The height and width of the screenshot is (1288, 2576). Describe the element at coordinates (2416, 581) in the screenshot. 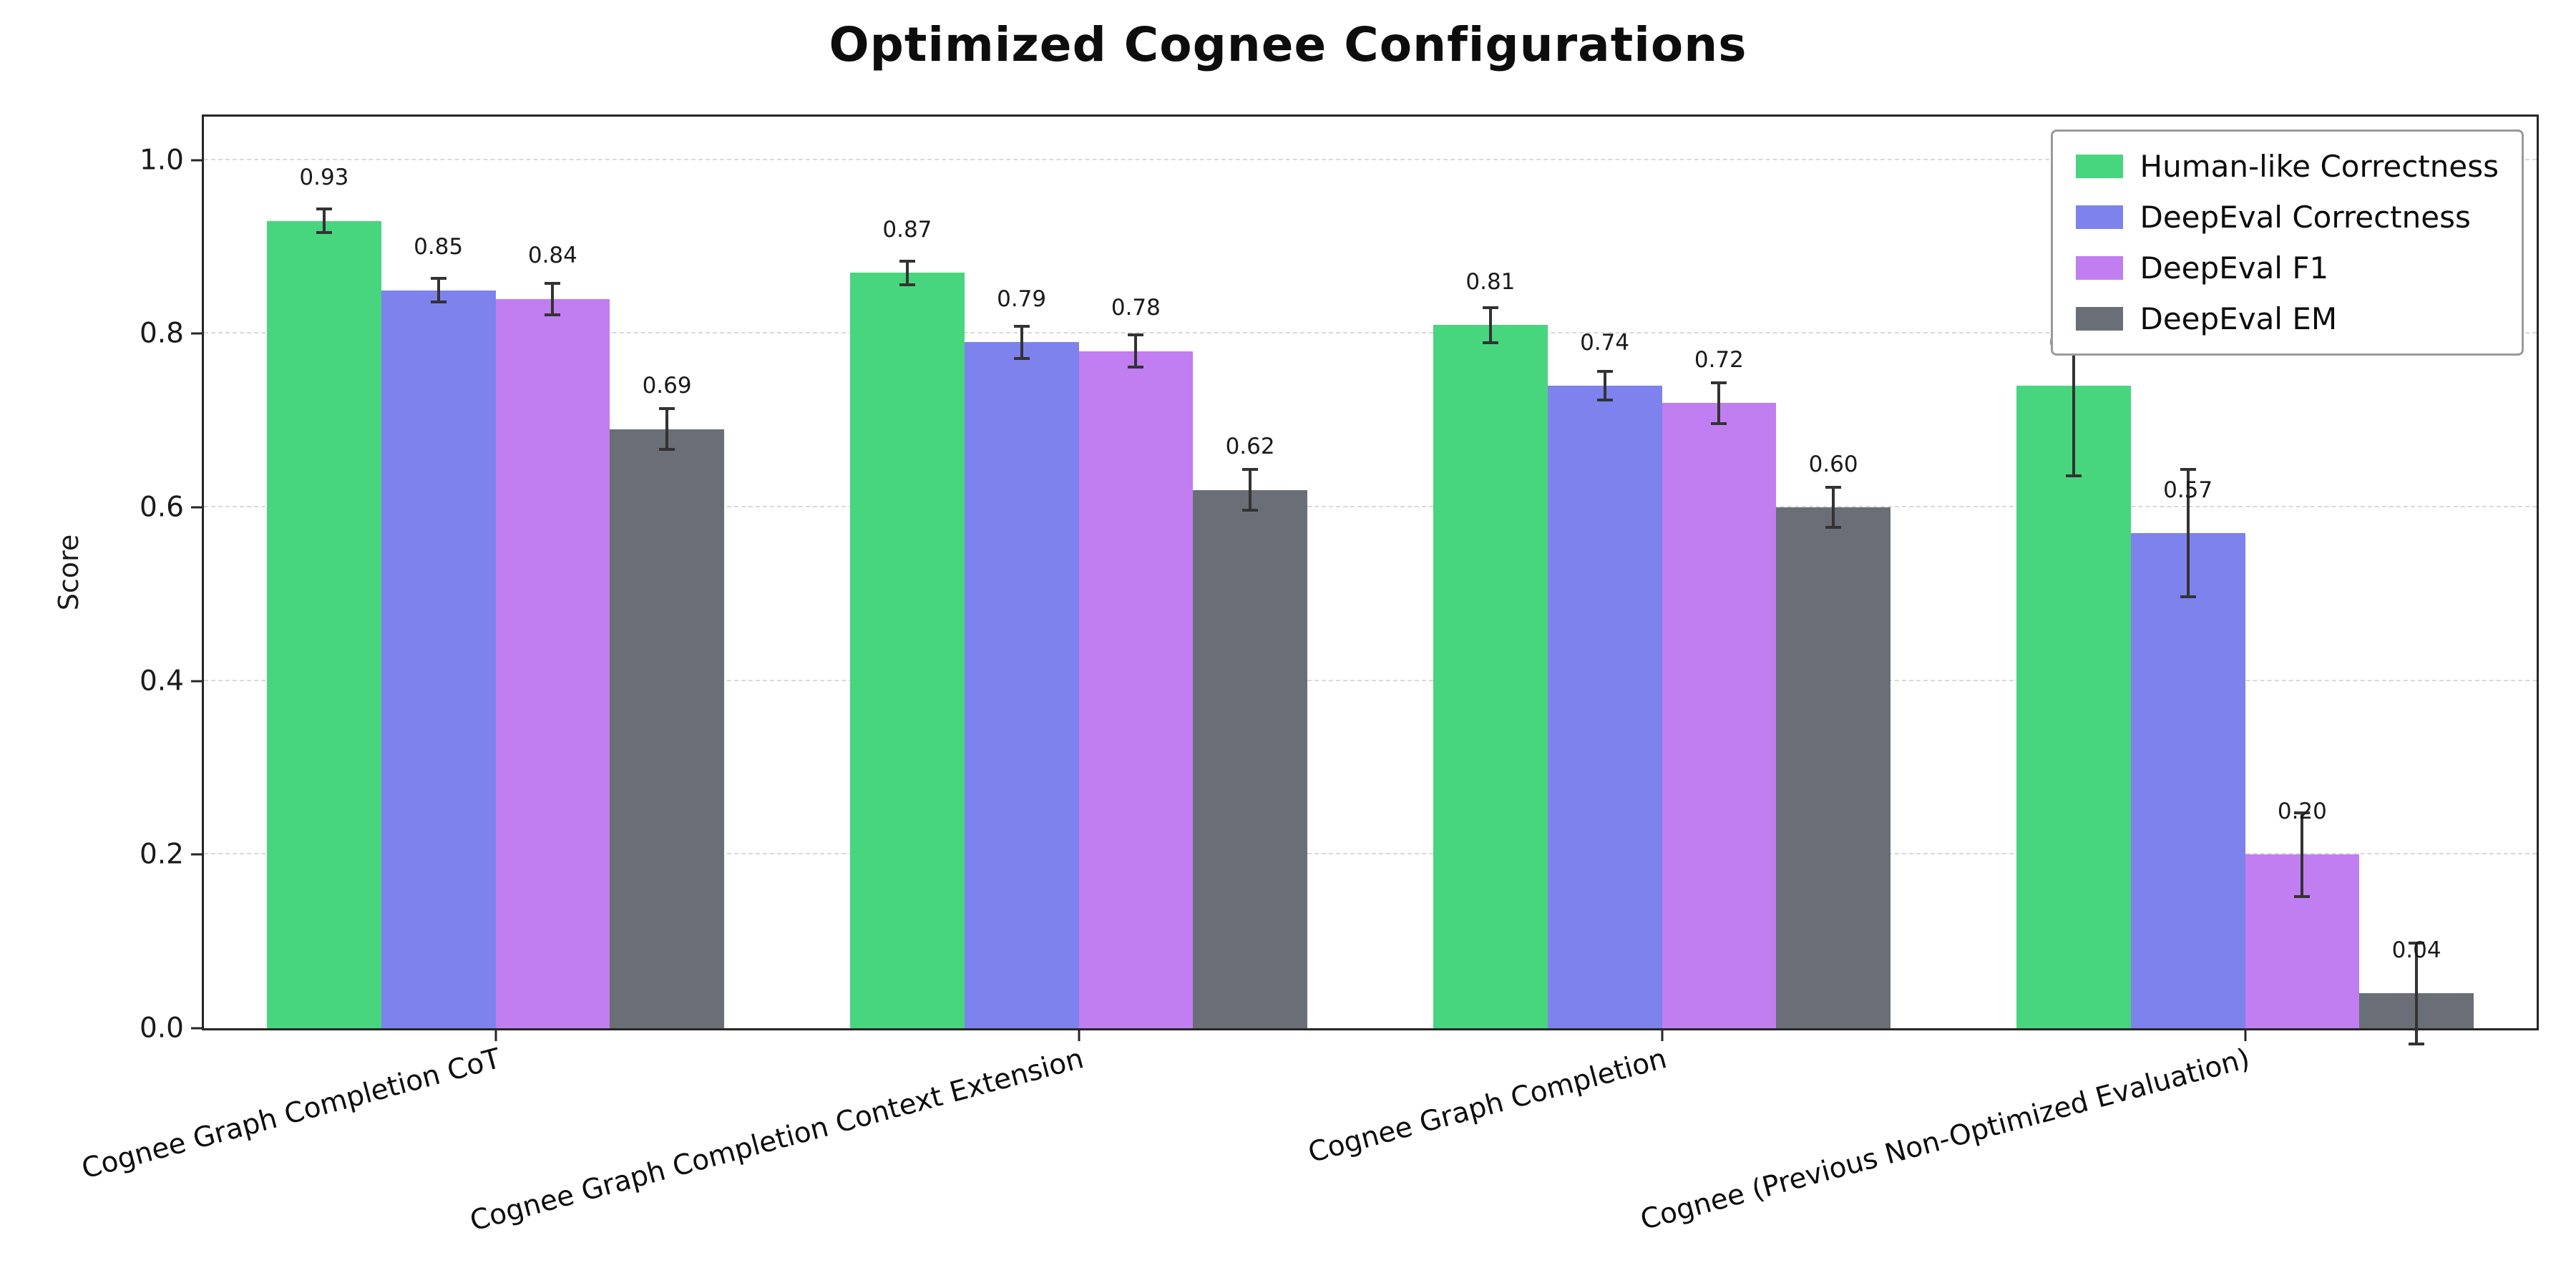

I see `bar-column: 0.04` at that location.